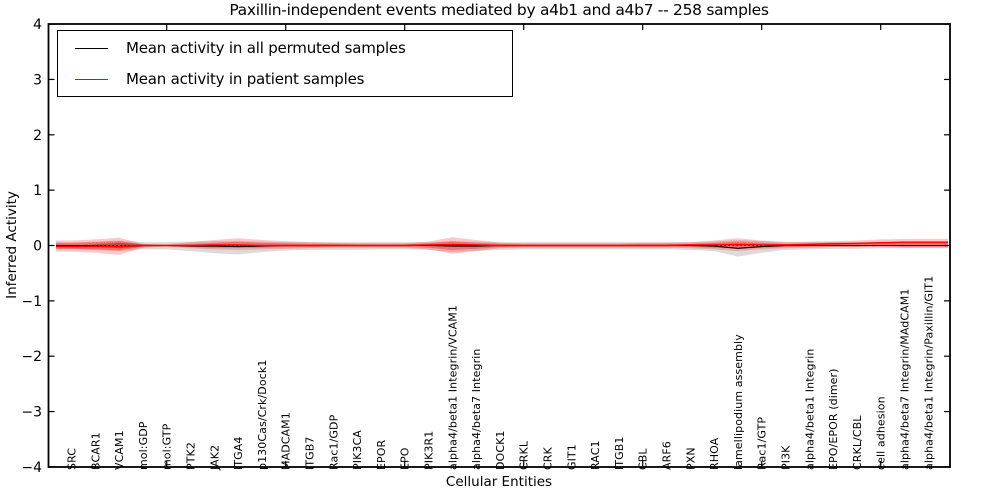  I want to click on x-category-label: PIK3CA, so click(357, 450).